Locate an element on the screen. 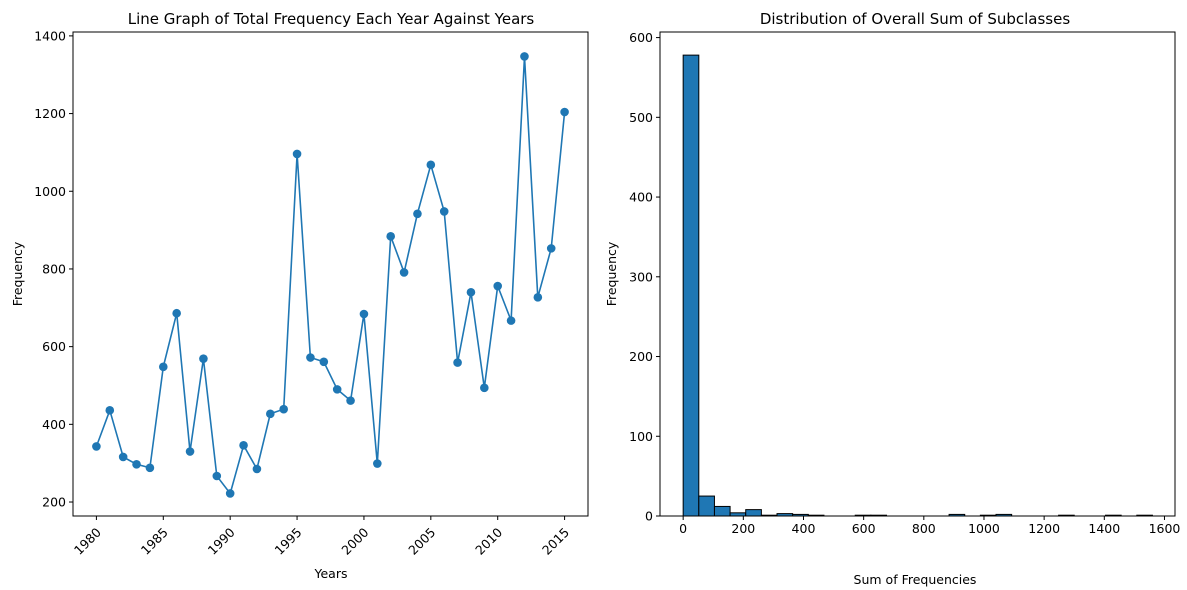  x-tick-label: 1985 is located at coordinates (154, 541).